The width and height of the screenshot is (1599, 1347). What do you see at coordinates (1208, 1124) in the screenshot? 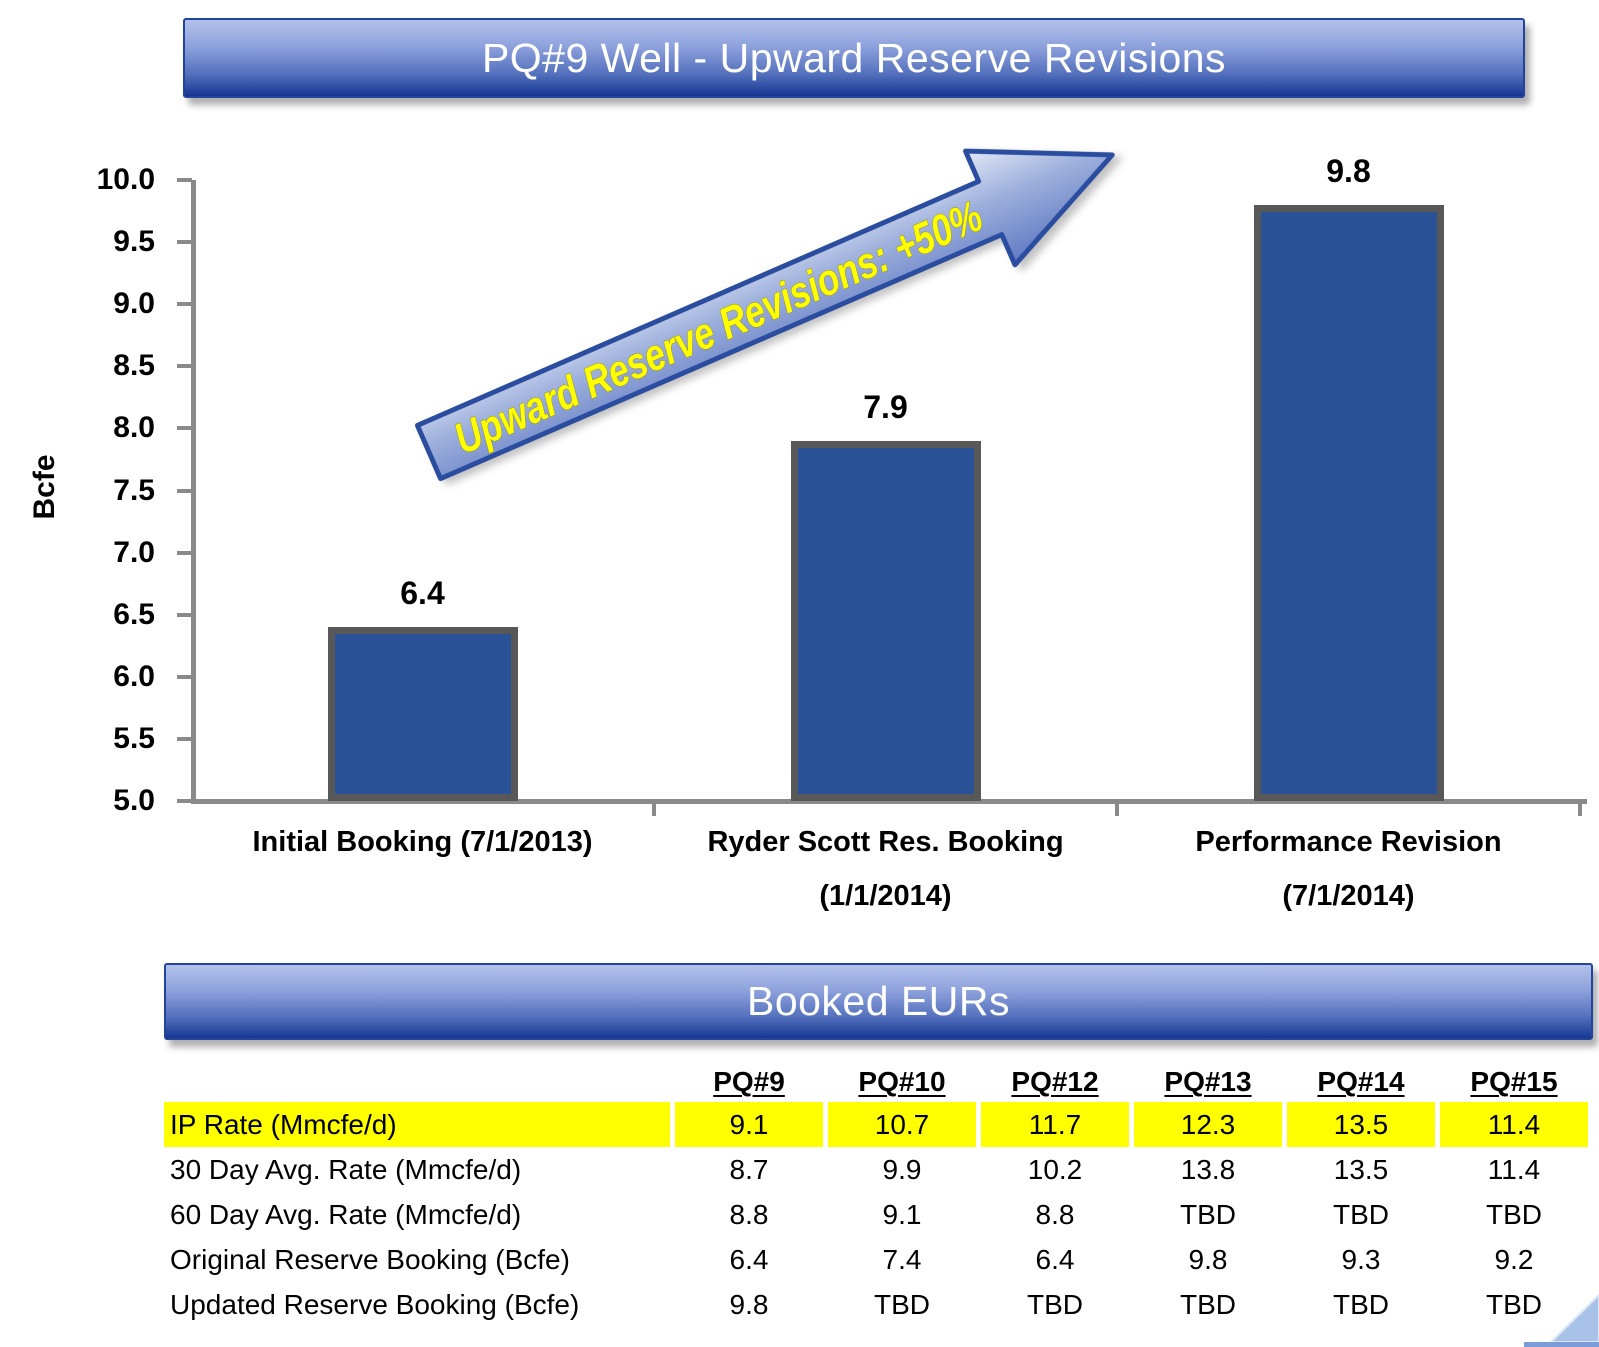
I see `table-cell: 12.3` at bounding box center [1208, 1124].